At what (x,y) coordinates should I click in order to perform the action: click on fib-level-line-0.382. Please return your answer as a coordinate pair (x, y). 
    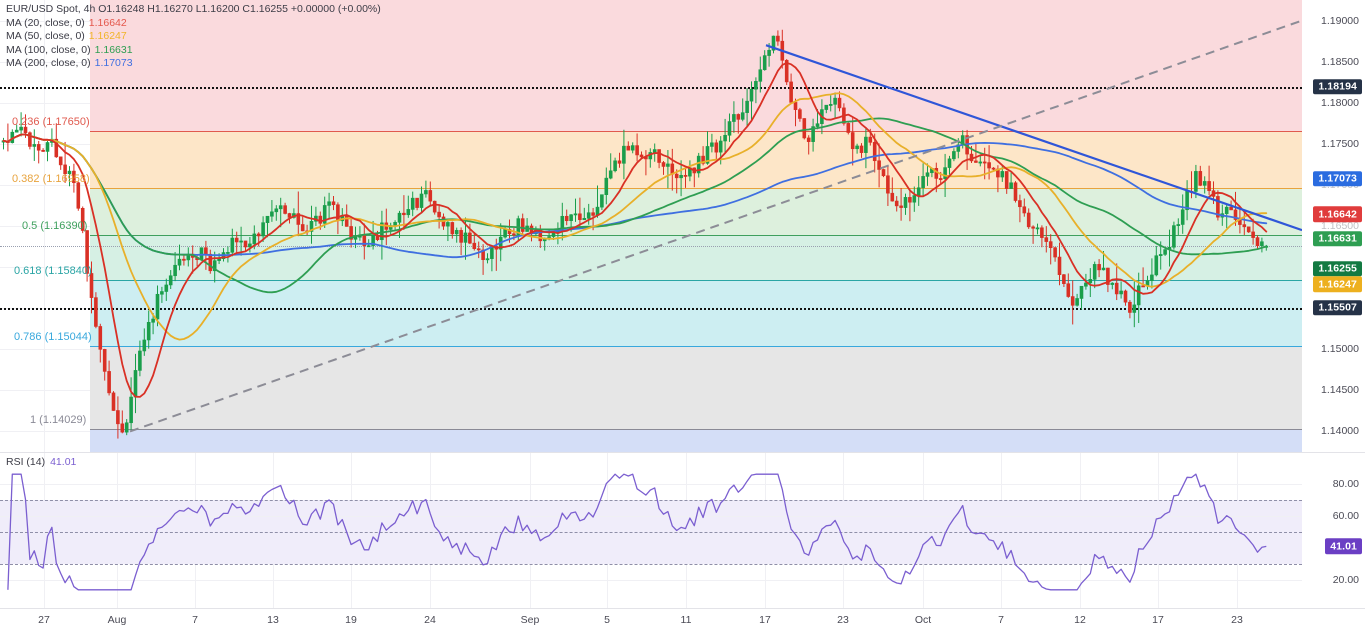
    Looking at the image, I should click on (696, 189).